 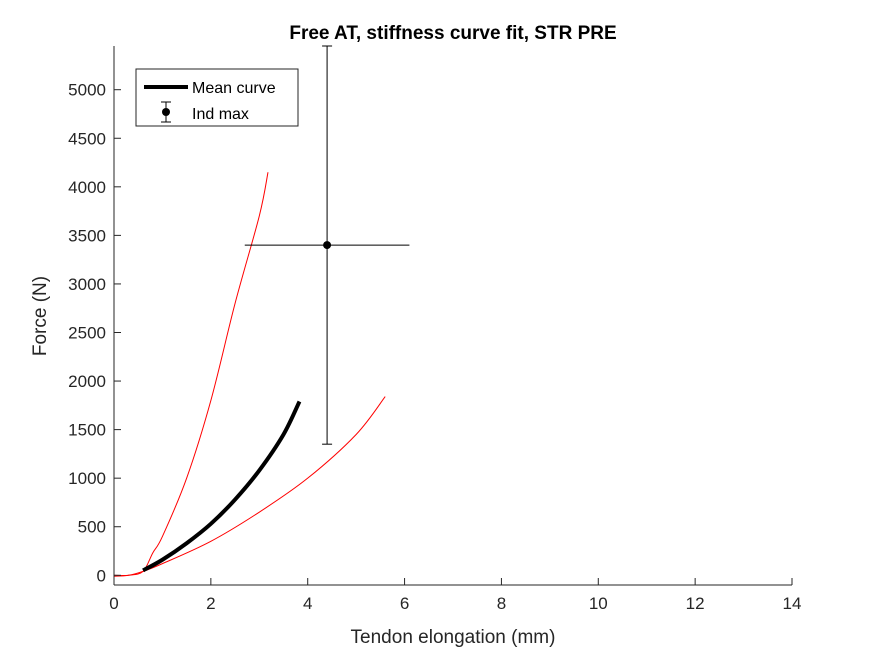 I want to click on y-tick-label: 2500, so click(x=87, y=332).